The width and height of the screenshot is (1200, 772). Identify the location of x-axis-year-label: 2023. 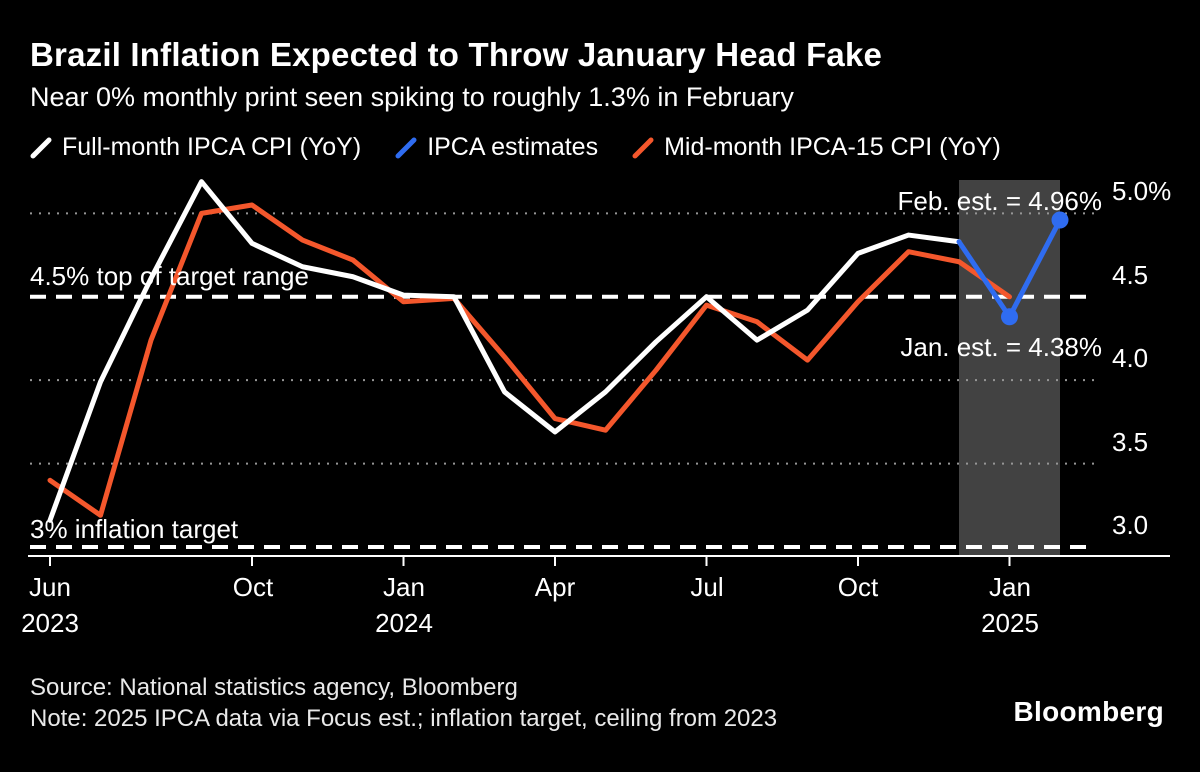
(50, 623).